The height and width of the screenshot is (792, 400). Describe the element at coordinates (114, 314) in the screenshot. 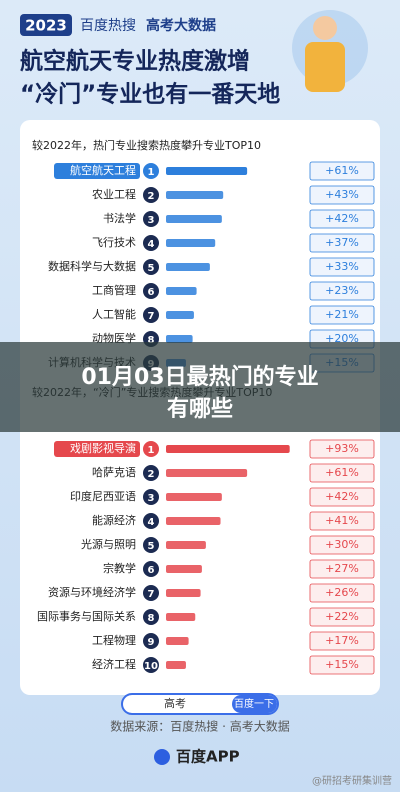

I see `category-label: 人工智能` at that location.